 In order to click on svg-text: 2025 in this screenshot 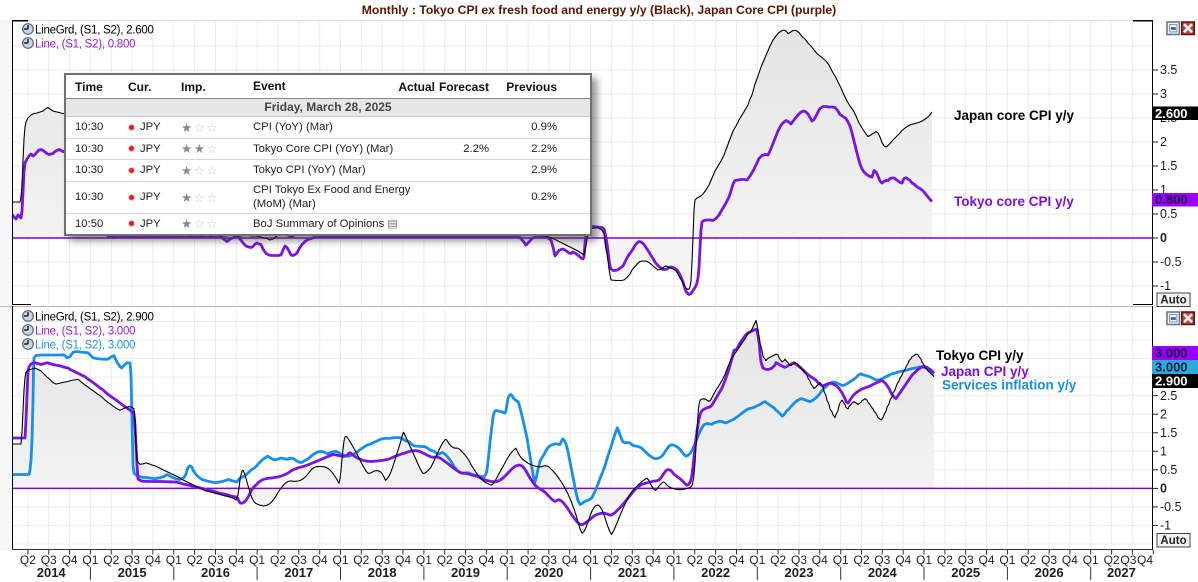, I will do `click(965, 572)`.